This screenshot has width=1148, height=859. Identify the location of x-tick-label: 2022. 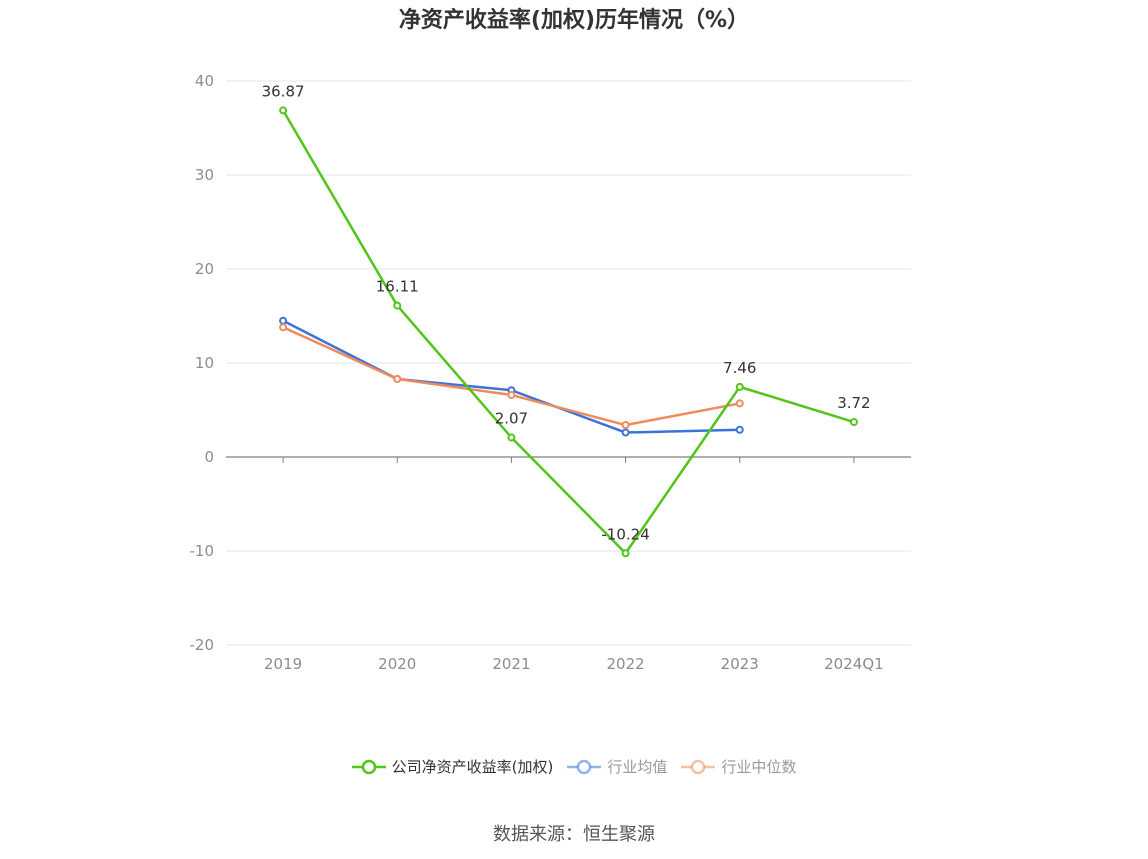
(625, 664).